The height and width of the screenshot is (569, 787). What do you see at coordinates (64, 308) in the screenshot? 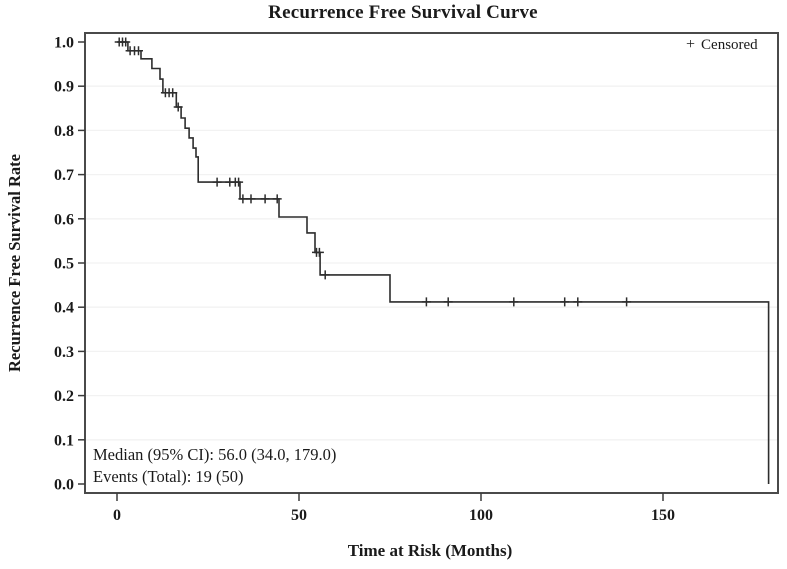
I see `y-tick-label: 0.4` at bounding box center [64, 308].